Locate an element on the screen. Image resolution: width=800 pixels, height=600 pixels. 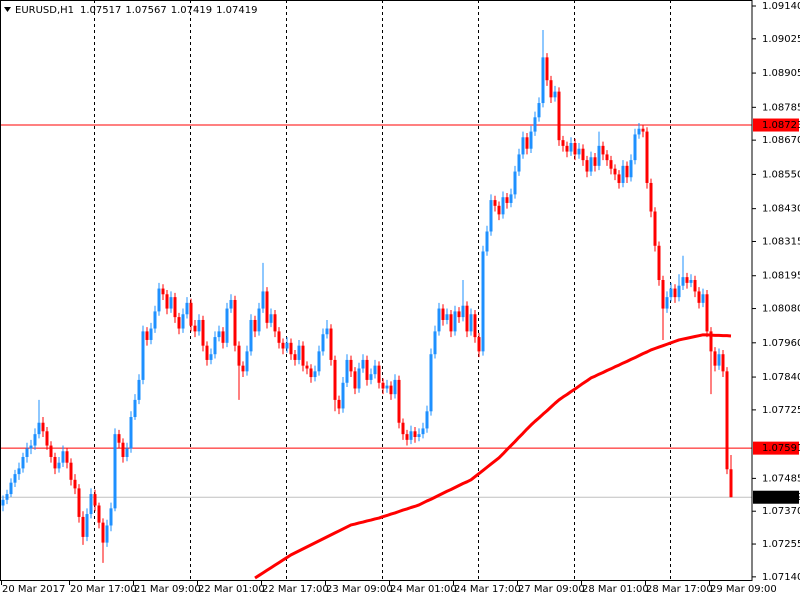
x-tick-label: 29 Mar 09:00 is located at coordinates (743, 589).